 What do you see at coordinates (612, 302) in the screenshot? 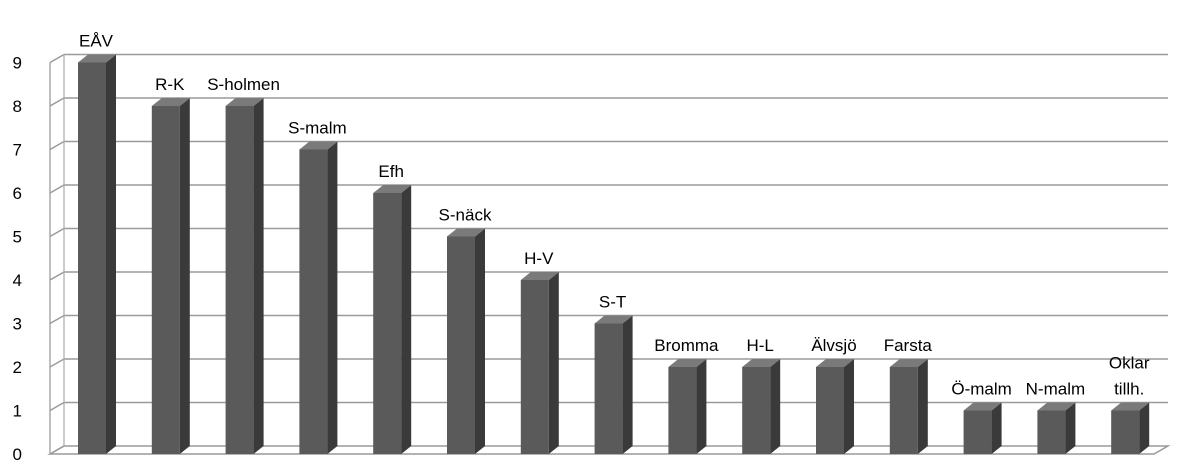
I see `bar-label: S-T` at bounding box center [612, 302].